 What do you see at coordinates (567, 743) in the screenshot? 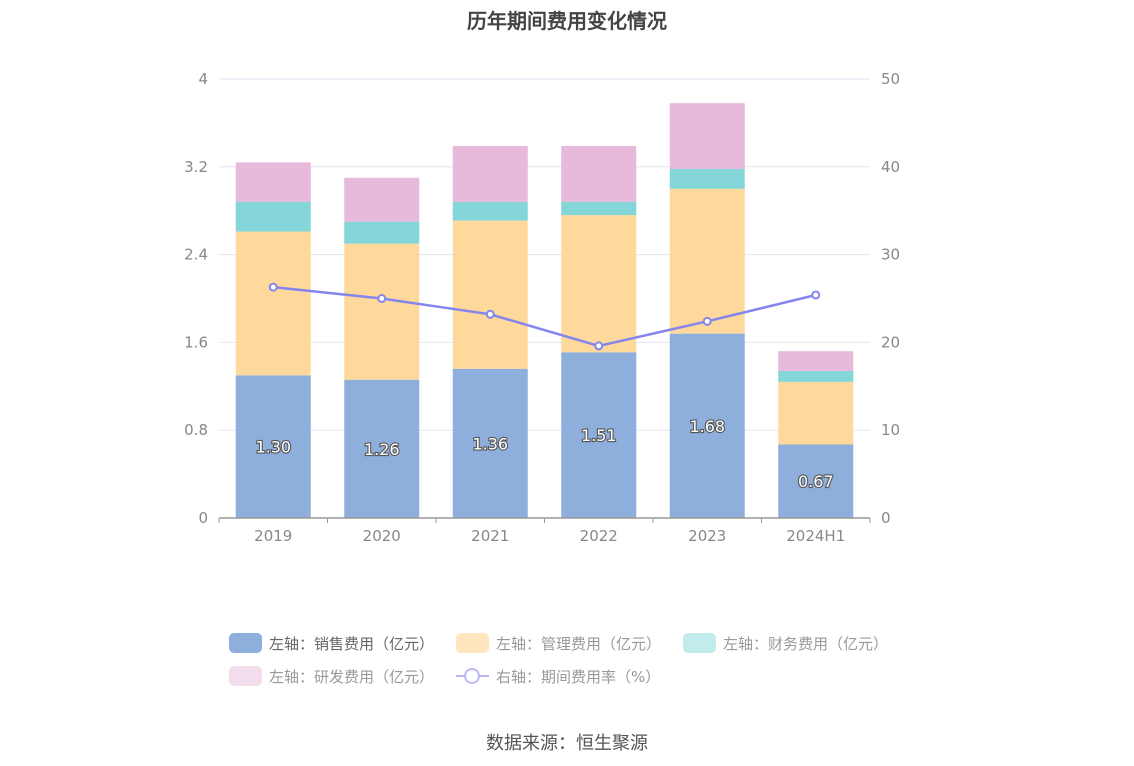
I see `data-source: 数据来源：恒生聚源` at bounding box center [567, 743].